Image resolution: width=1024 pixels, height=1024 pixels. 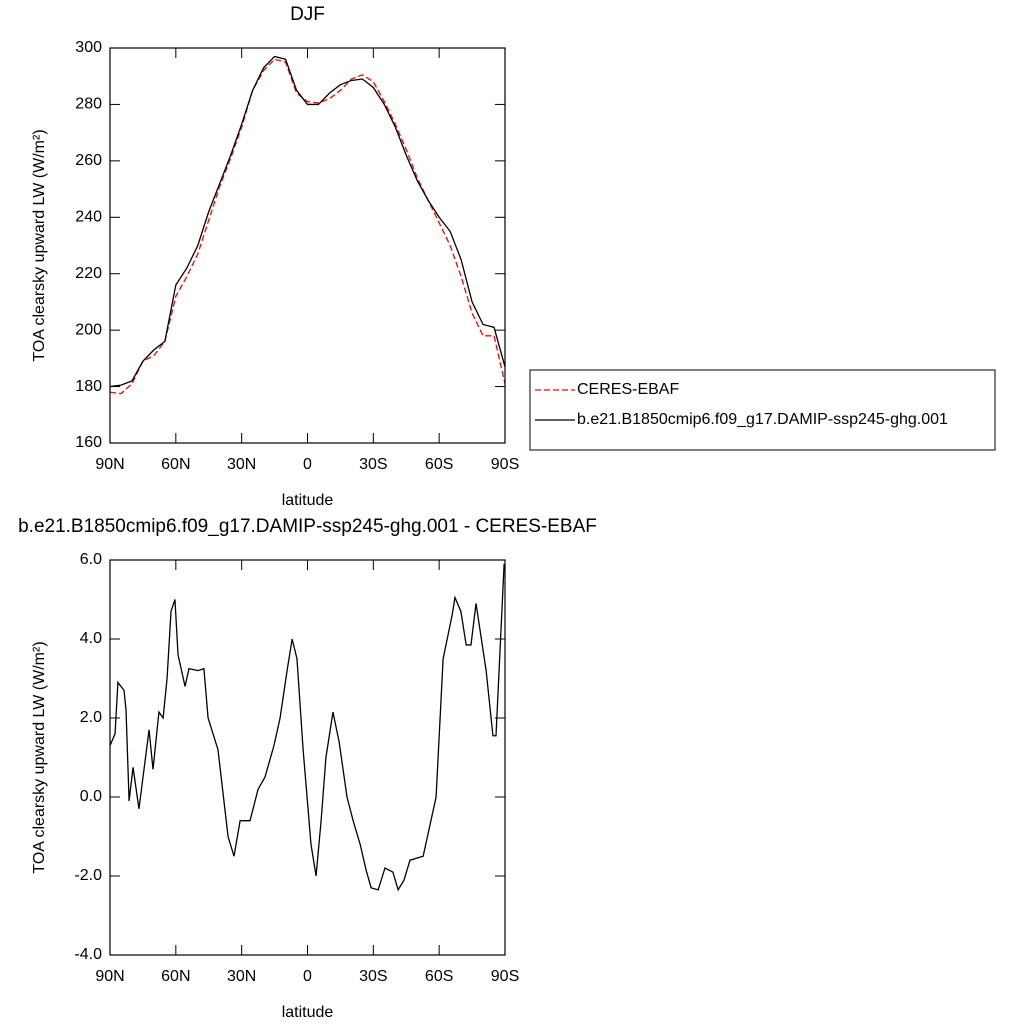 What do you see at coordinates (762, 410) in the screenshot?
I see `legend-box` at bounding box center [762, 410].